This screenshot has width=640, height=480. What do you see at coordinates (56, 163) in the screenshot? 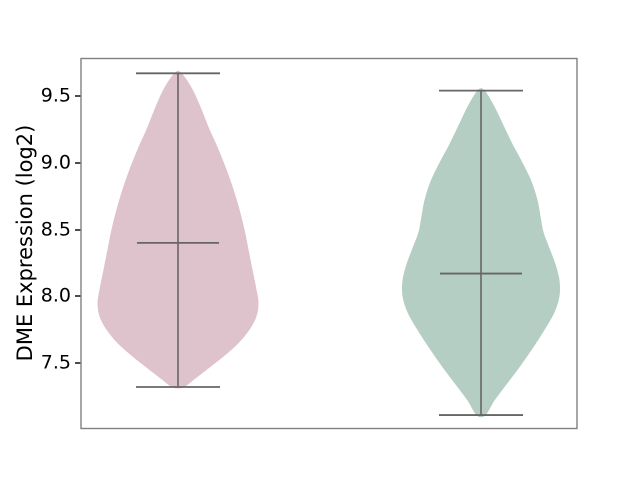
I see `y-tick-label-9-0: 9.0` at bounding box center [56, 163].